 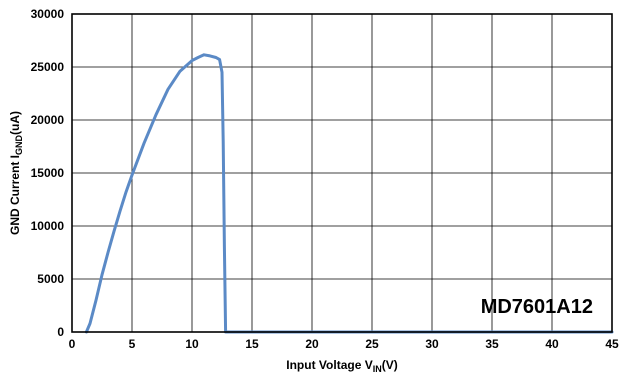 What do you see at coordinates (50, 279) in the screenshot?
I see `y-tick-label: 5000` at bounding box center [50, 279].